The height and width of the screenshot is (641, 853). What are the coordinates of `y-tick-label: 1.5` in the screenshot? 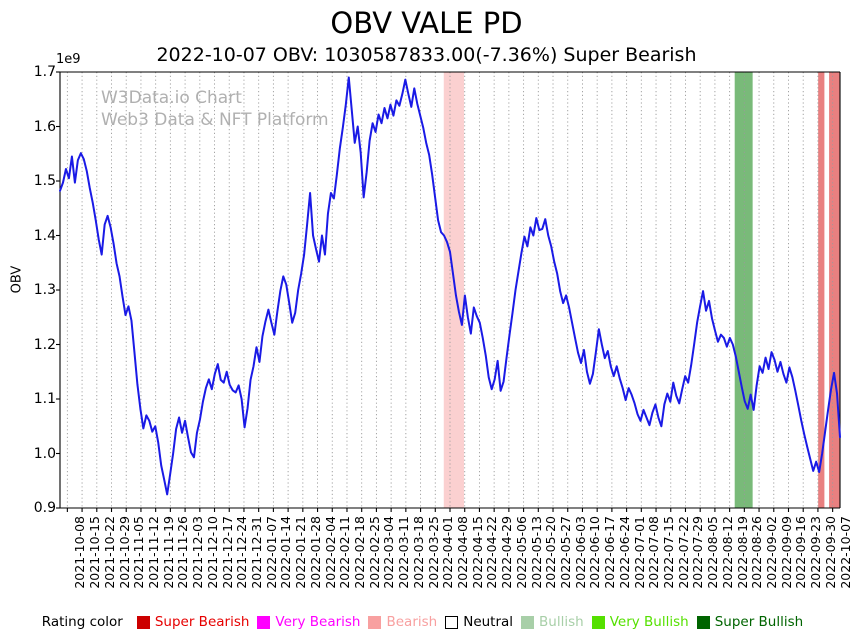 It's located at (44, 181).